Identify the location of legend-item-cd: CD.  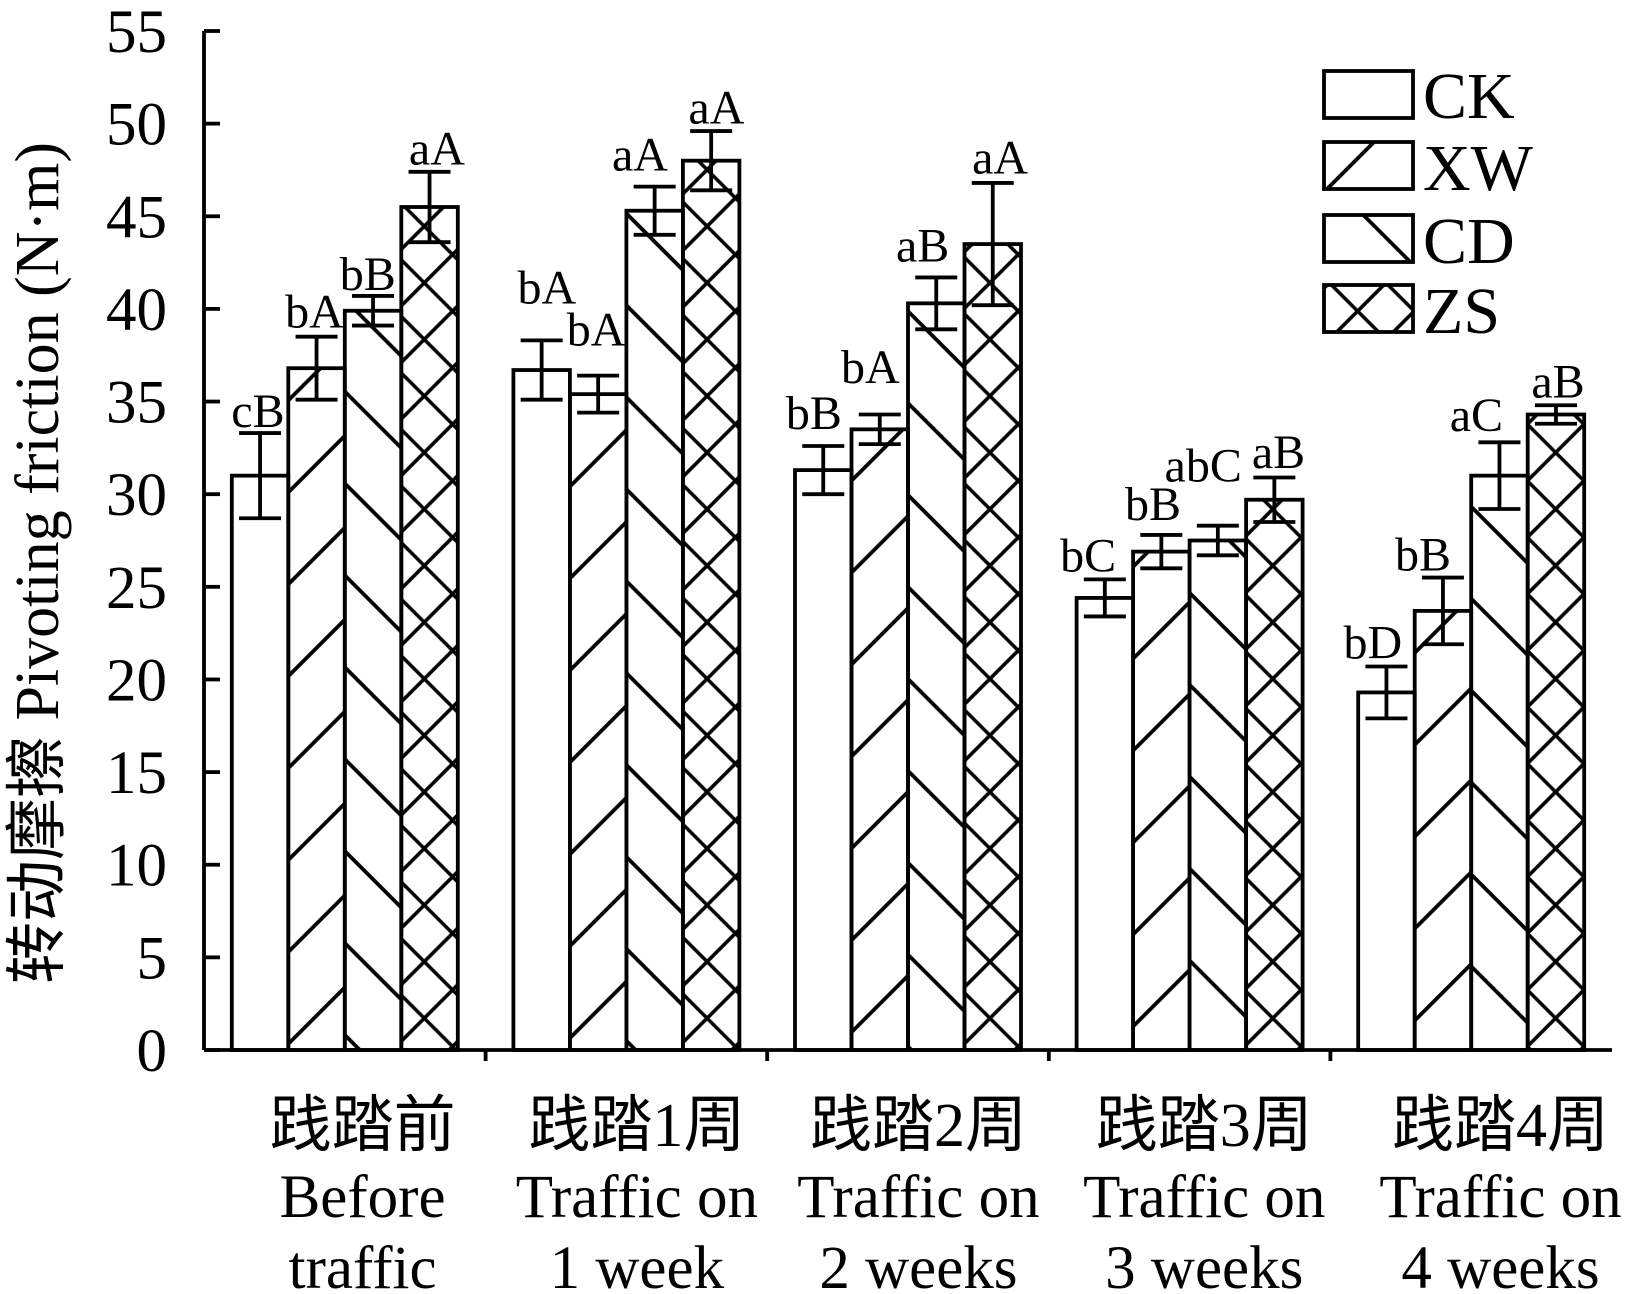
(1418, 241).